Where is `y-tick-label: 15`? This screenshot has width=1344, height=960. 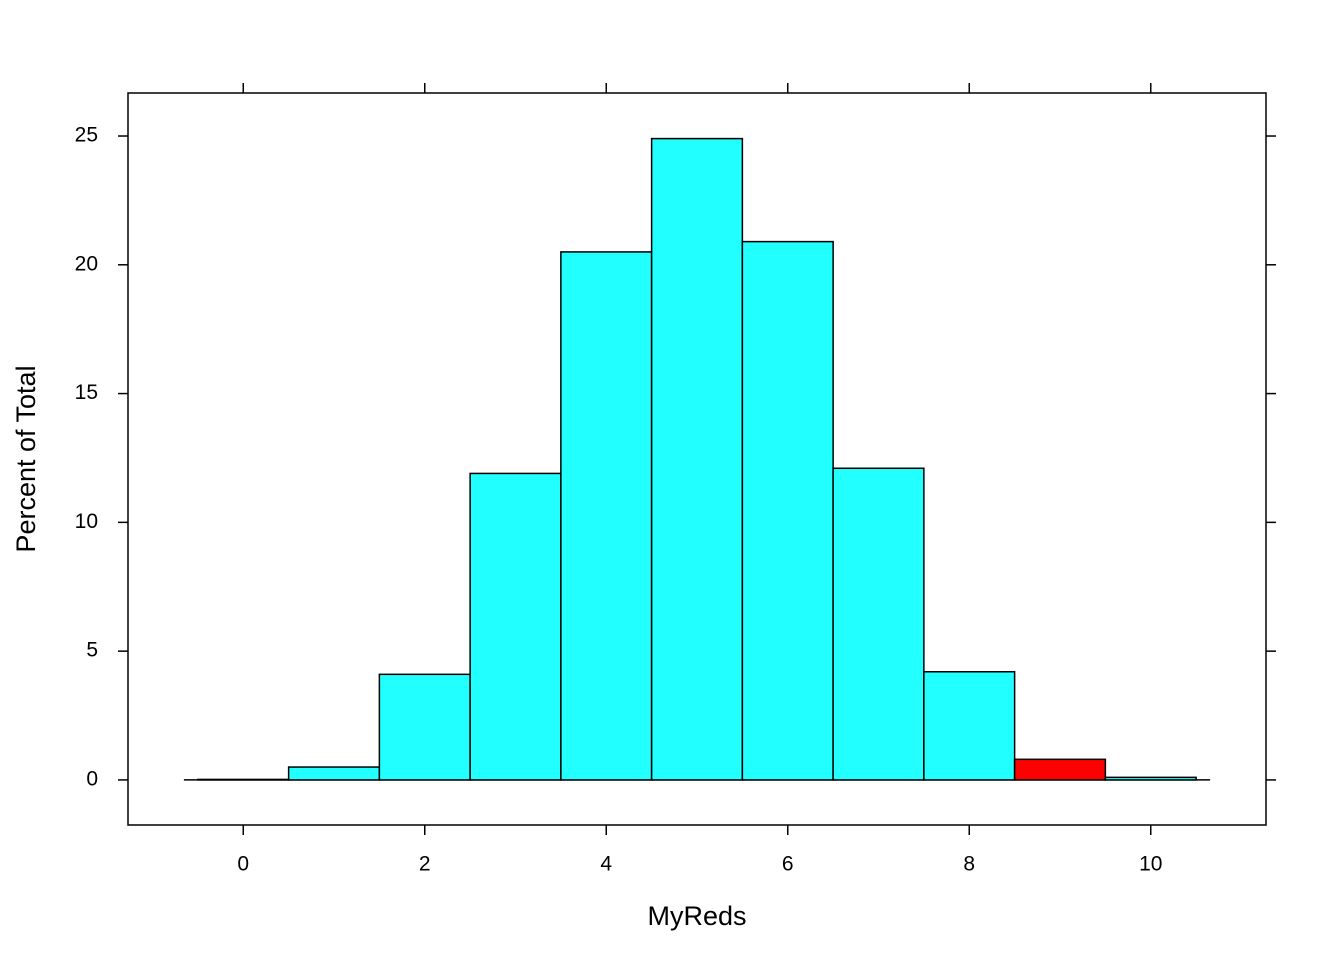 y-tick-label: 15 is located at coordinates (86, 392).